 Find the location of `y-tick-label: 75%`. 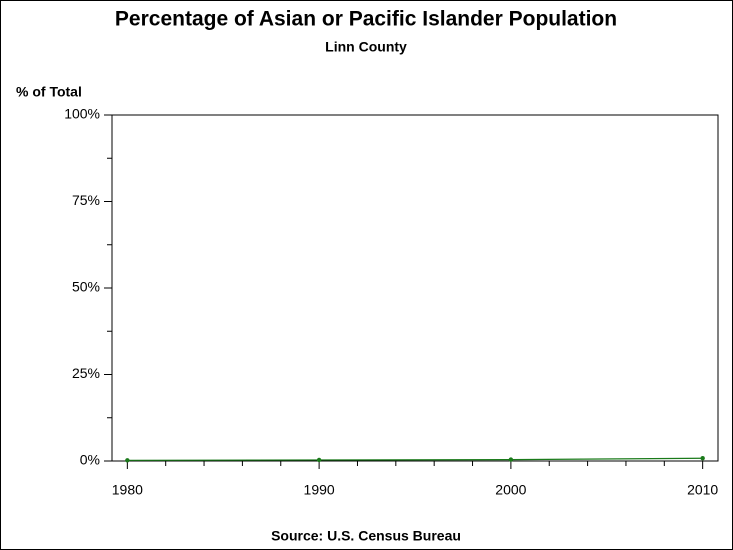

y-tick-label: 75% is located at coordinates (86, 200).